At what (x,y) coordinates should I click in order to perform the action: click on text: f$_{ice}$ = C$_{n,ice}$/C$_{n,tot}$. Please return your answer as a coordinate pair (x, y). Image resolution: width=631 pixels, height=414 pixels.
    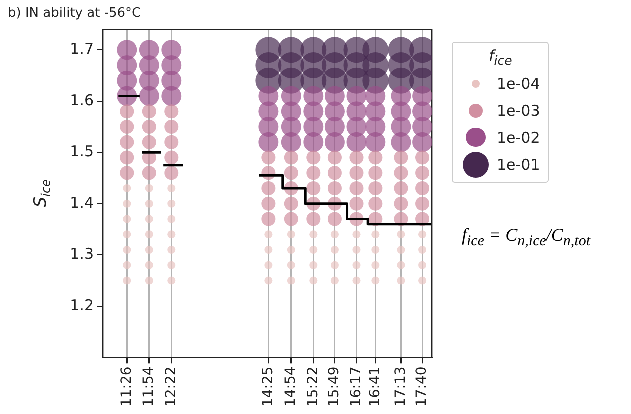
    Looking at the image, I should click on (526, 238).